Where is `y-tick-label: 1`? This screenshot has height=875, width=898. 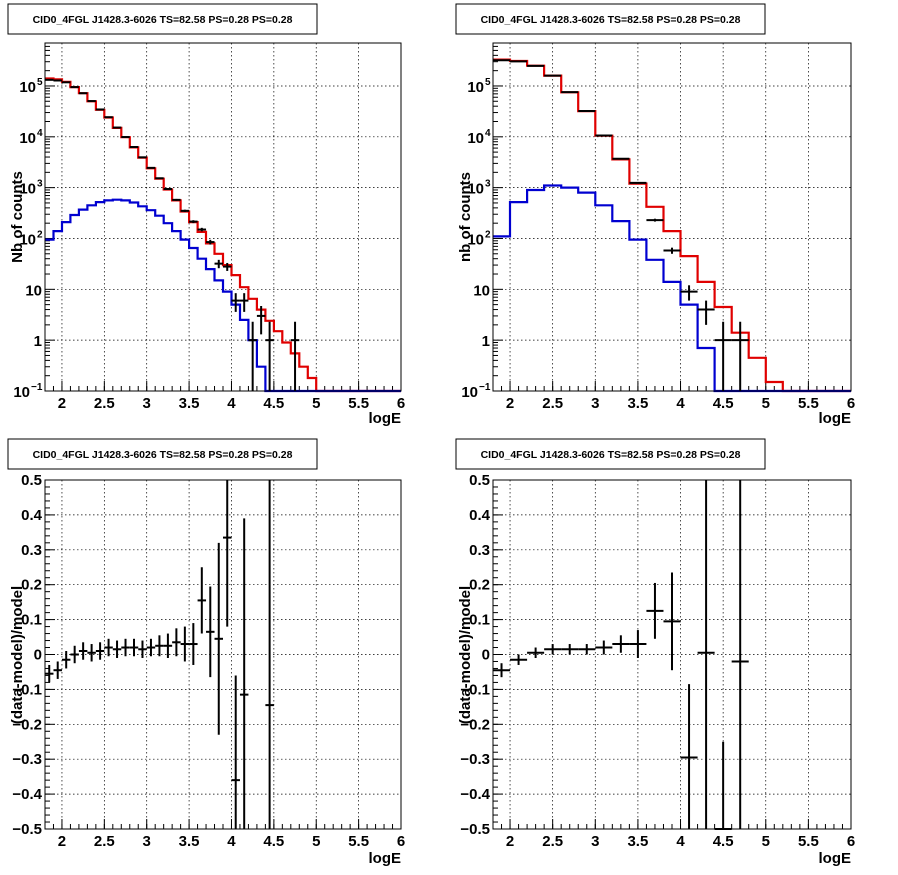 y-tick-label: 1 is located at coordinates (486, 341).